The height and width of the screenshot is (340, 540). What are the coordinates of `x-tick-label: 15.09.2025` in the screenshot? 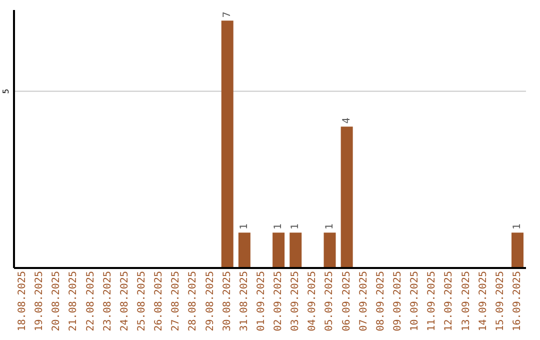 It's located at (500, 301).